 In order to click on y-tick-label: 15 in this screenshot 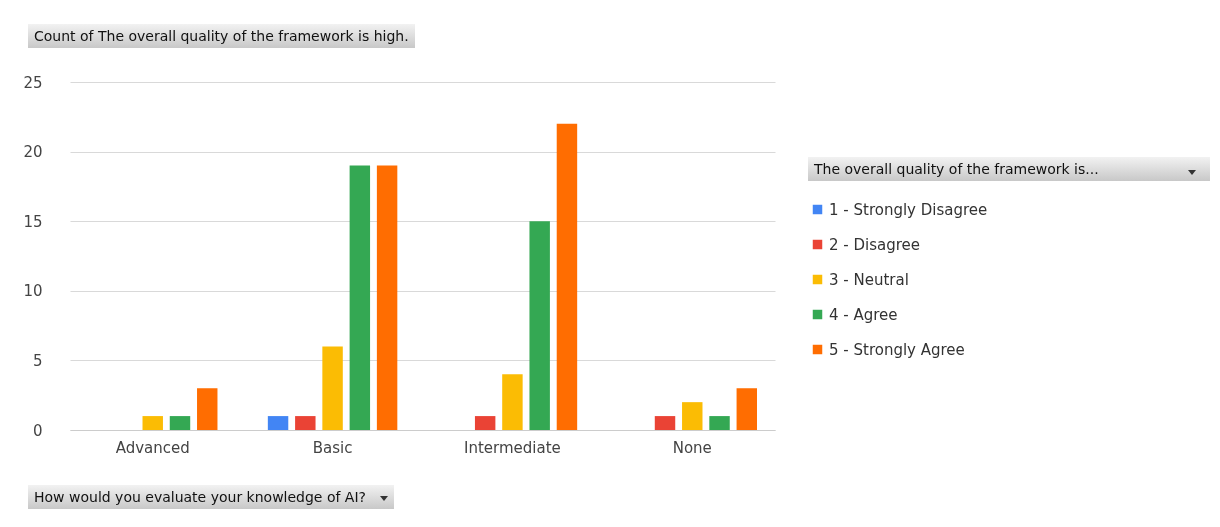, I will do `click(33, 221)`.